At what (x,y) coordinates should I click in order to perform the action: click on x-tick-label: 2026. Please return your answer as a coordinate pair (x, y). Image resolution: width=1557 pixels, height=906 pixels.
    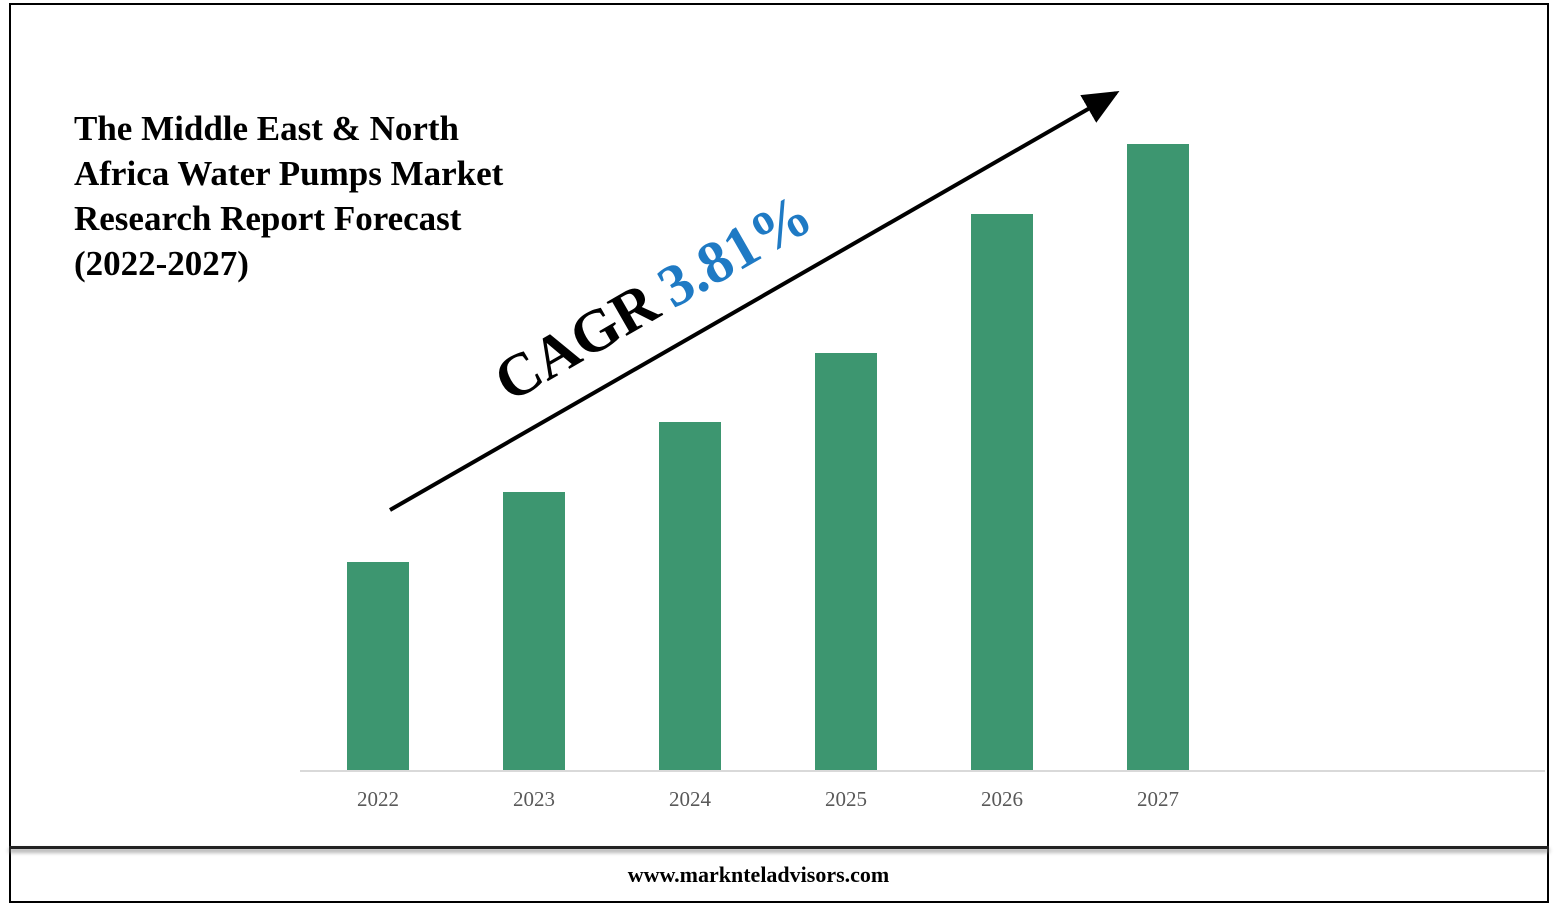
    Looking at the image, I should click on (1002, 799).